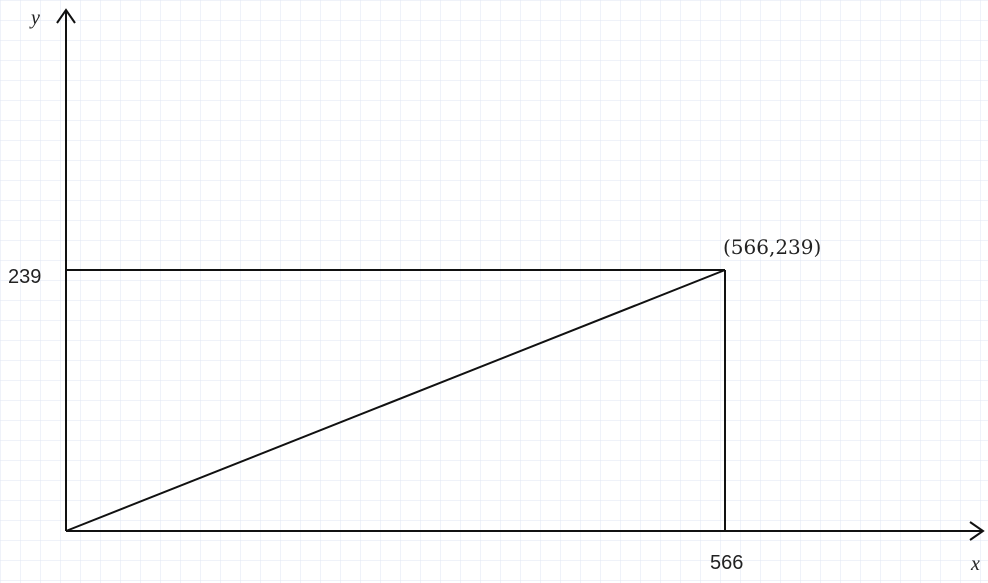 The width and height of the screenshot is (988, 583). Describe the element at coordinates (726, 563) in the screenshot. I see `x-tick-label: 566` at that location.